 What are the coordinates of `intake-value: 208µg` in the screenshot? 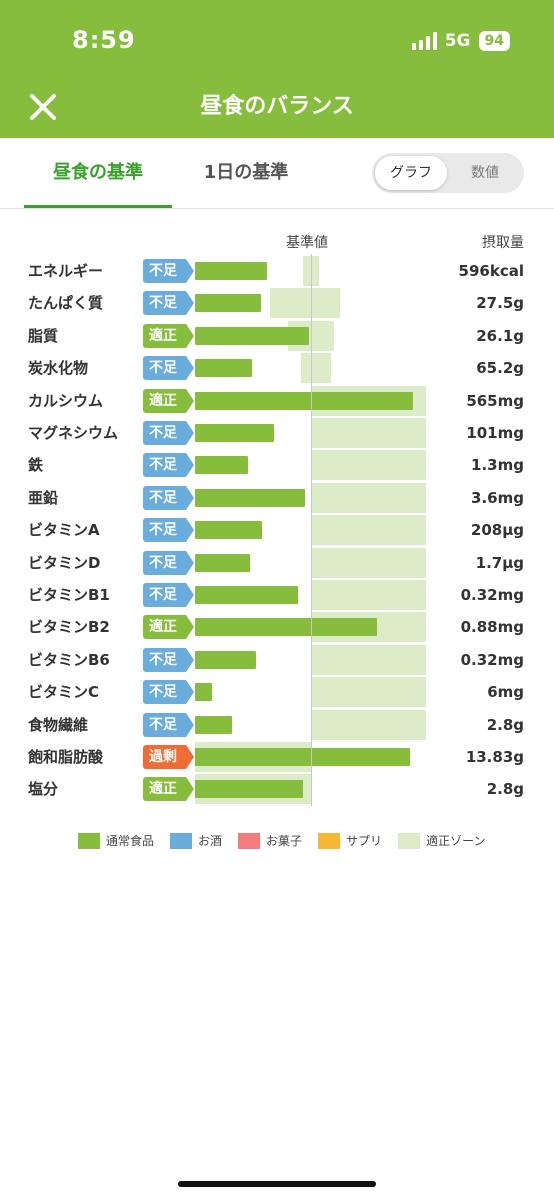 It's located at (497, 530).